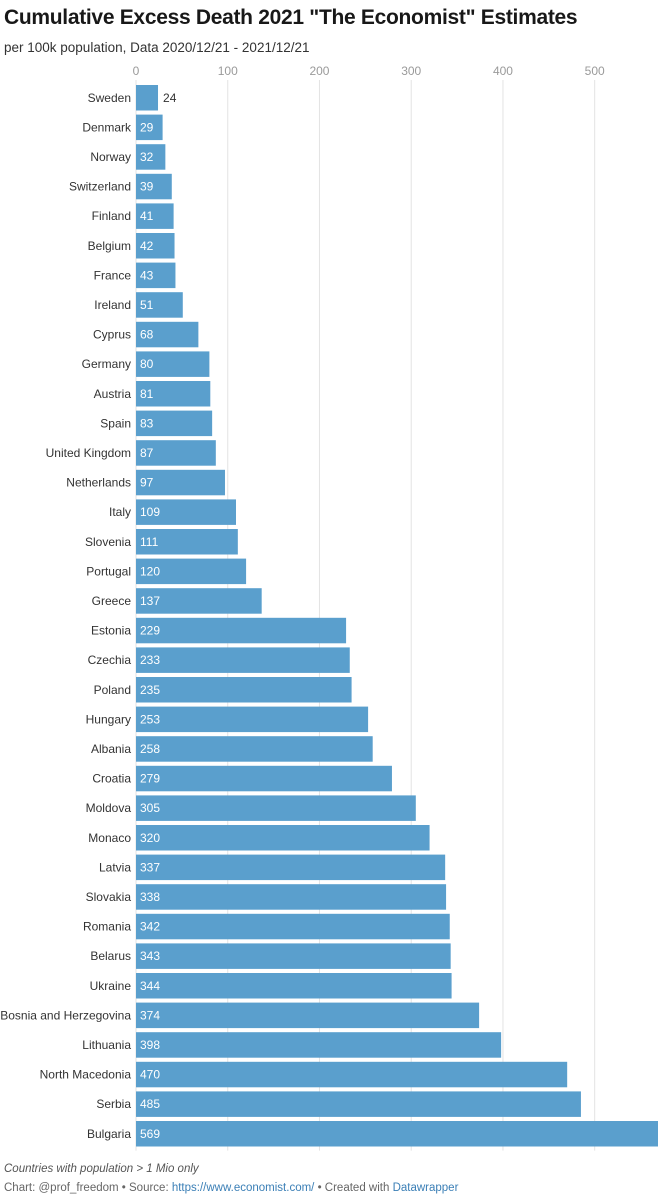 The image size is (664, 1200). I want to click on category-label: Cyprus, so click(112, 335).